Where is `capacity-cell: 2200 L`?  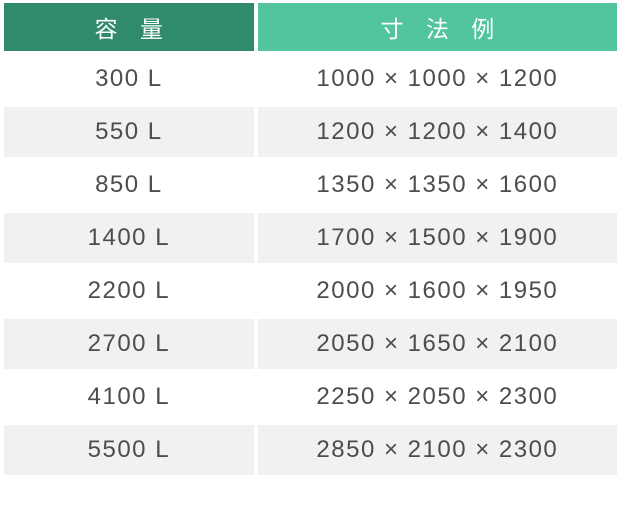
capacity-cell: 2200 L is located at coordinates (129, 291).